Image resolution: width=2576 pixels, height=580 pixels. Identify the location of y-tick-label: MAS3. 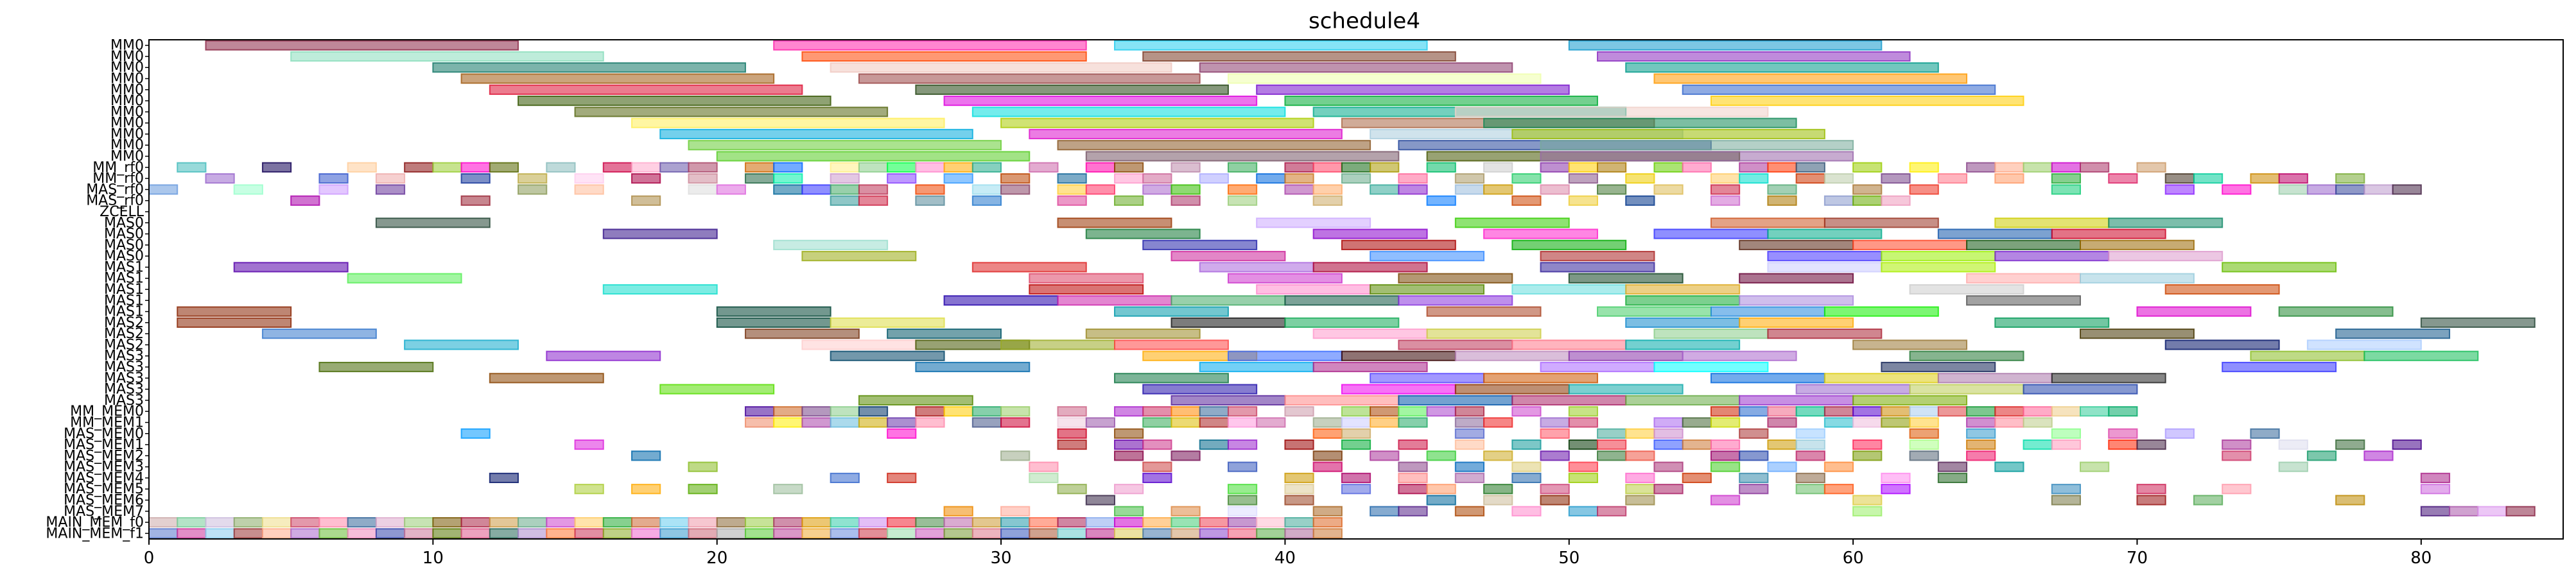
(124, 367).